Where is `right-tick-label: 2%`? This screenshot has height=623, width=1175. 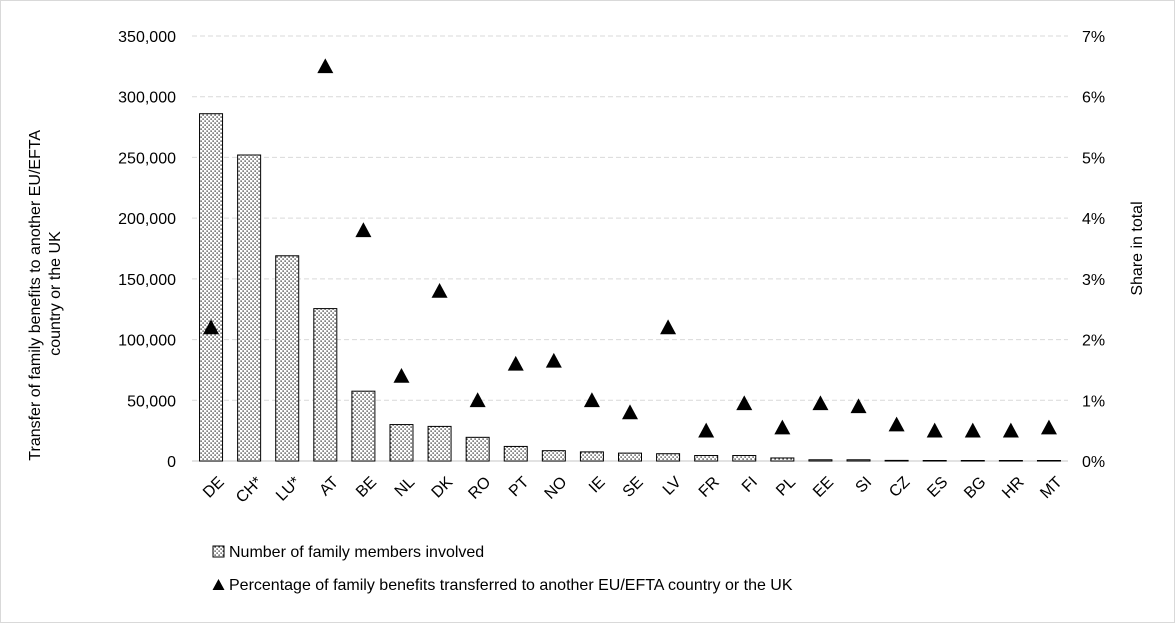 right-tick-label: 2% is located at coordinates (1093, 341).